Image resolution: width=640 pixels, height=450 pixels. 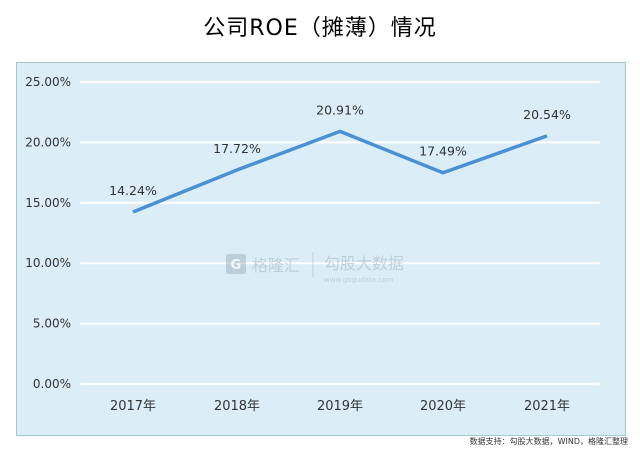 I want to click on data-label: 20.54%, so click(x=547, y=114).